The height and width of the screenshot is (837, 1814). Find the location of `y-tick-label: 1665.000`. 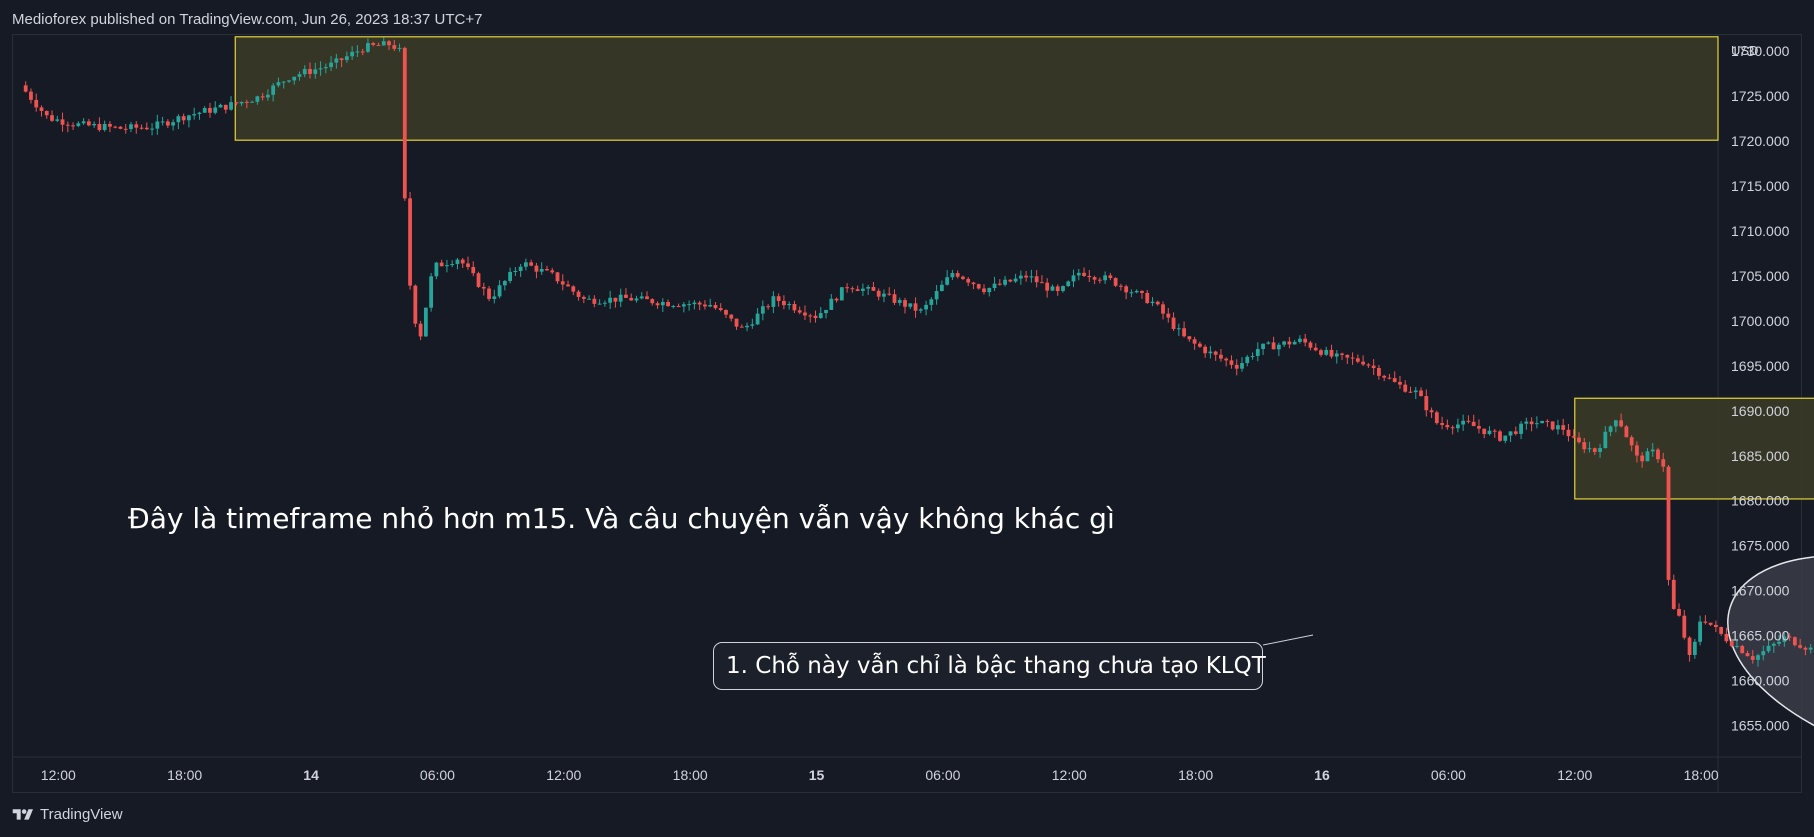

y-tick-label: 1665.000 is located at coordinates (1760, 636).